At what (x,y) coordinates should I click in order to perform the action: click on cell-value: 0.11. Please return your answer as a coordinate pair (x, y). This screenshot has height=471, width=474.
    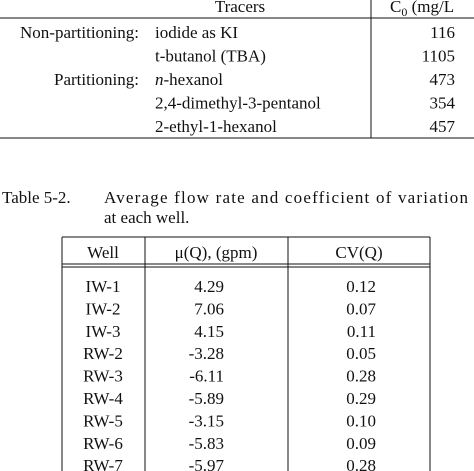
    Looking at the image, I should click on (361, 331).